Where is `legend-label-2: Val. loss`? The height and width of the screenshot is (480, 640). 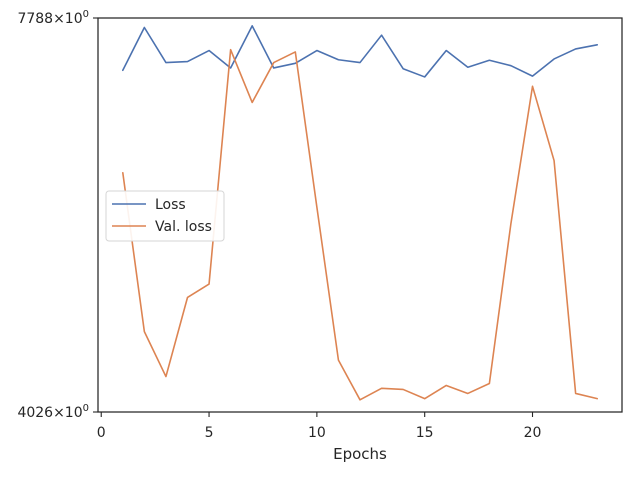 legend-label-2: Val. loss is located at coordinates (183, 227).